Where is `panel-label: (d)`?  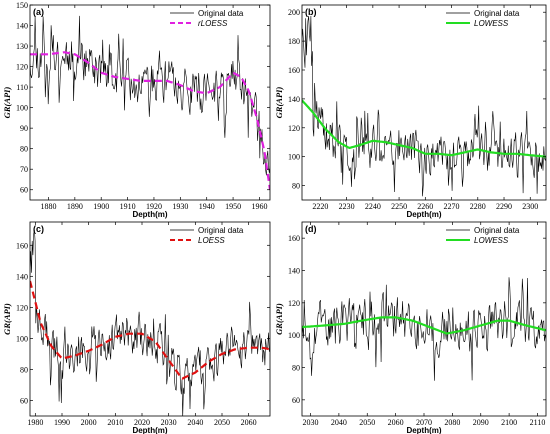
panel-label: (d) is located at coordinates (311, 229).